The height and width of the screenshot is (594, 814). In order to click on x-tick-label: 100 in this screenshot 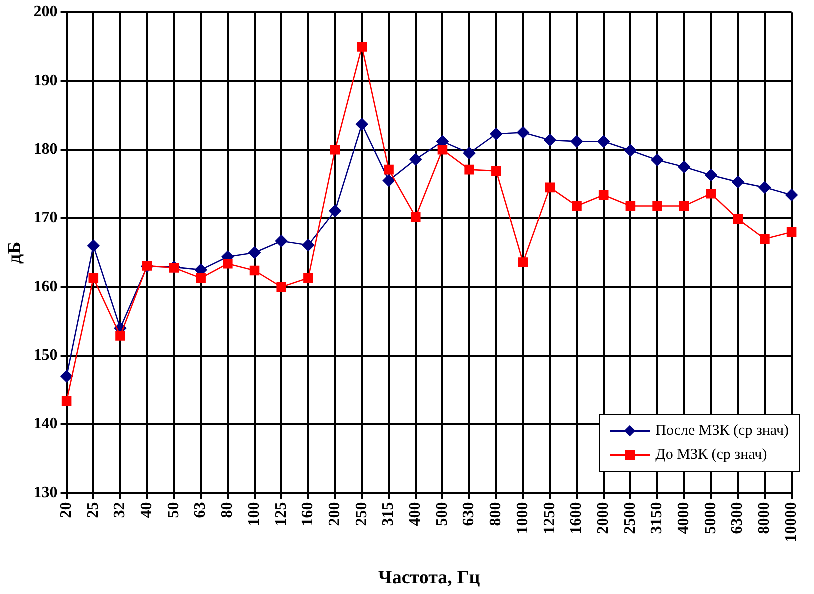, I will do `click(254, 514)`.